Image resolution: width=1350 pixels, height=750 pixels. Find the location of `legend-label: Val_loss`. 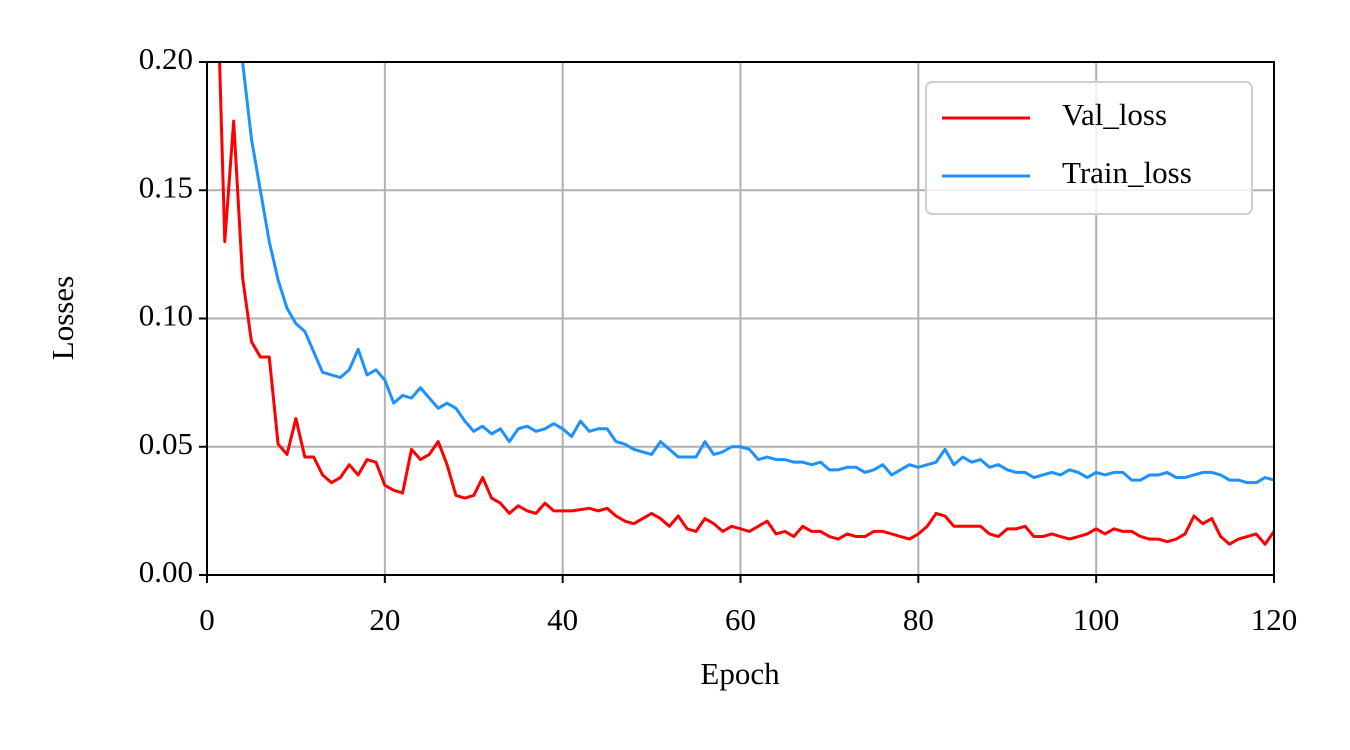

legend-label: Val_loss is located at coordinates (1114, 114).